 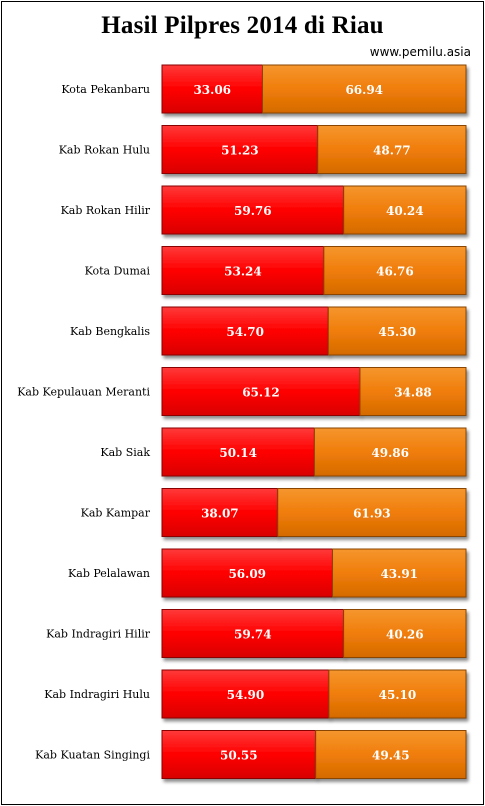 What do you see at coordinates (92, 755) in the screenshot?
I see `category-label: Kab Kuatan Singingi` at bounding box center [92, 755].